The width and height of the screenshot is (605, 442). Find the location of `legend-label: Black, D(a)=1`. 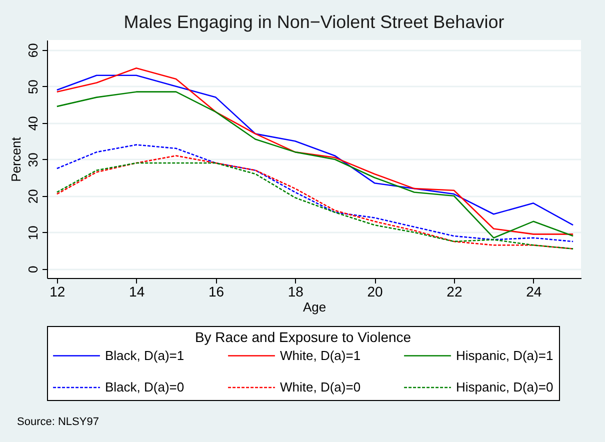

legend-label: Black, D(a)=1 is located at coordinates (144, 355).